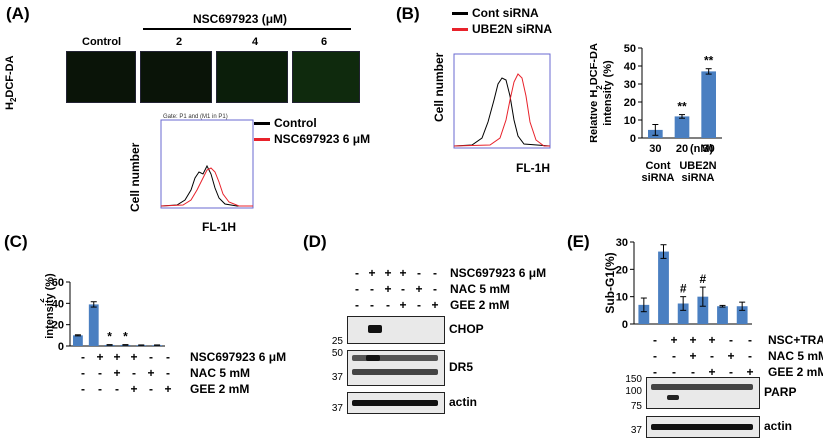 Image resolution: width=823 pixels, height=440 pixels. What do you see at coordinates (408, 13) in the screenshot?
I see `panel-b-label: (B)` at bounding box center [408, 13].